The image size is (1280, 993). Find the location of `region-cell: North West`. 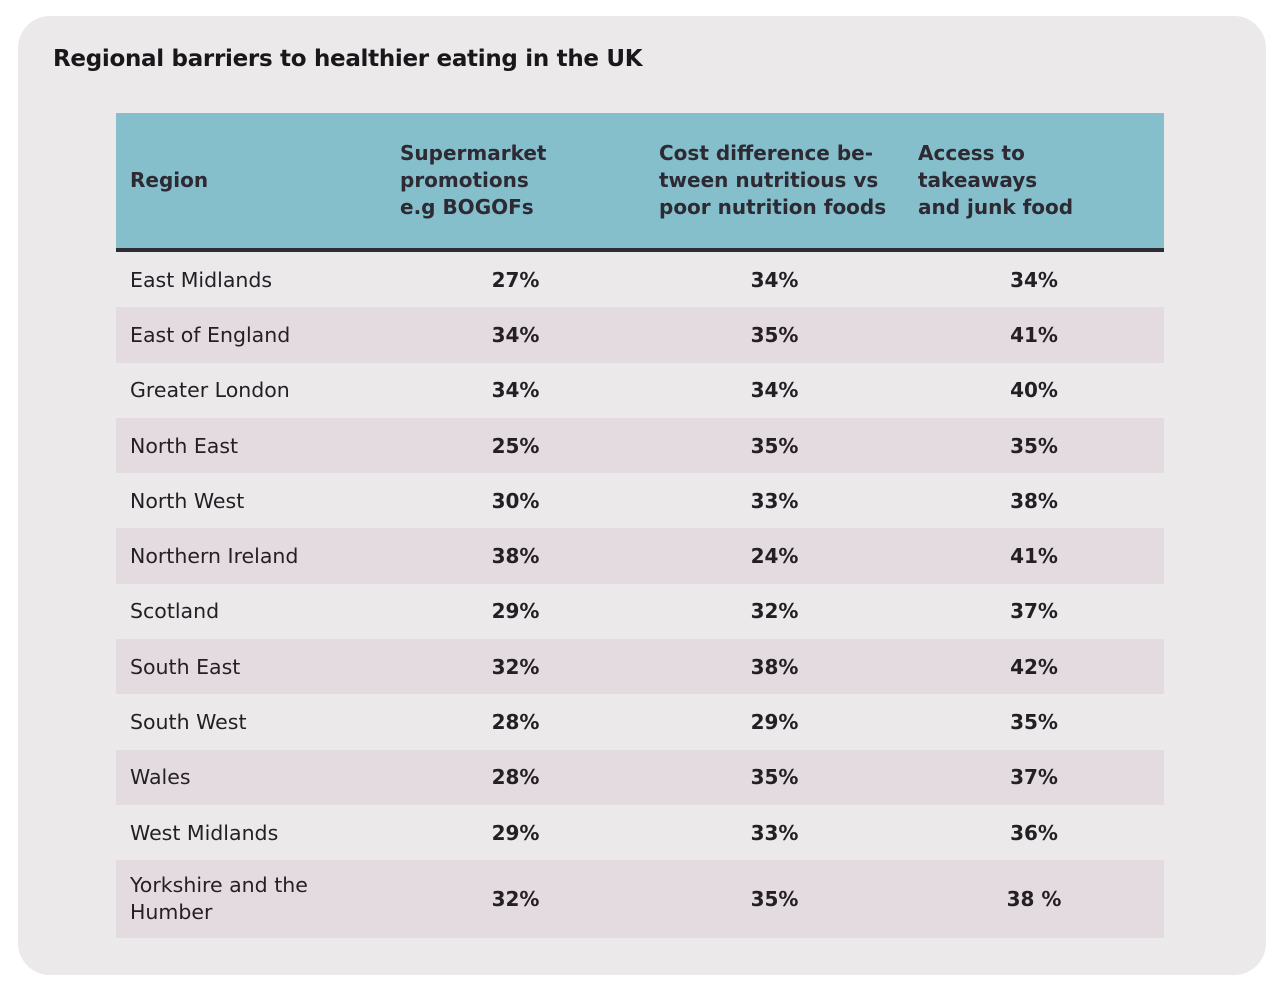

region-cell: North West is located at coordinates (187, 500).